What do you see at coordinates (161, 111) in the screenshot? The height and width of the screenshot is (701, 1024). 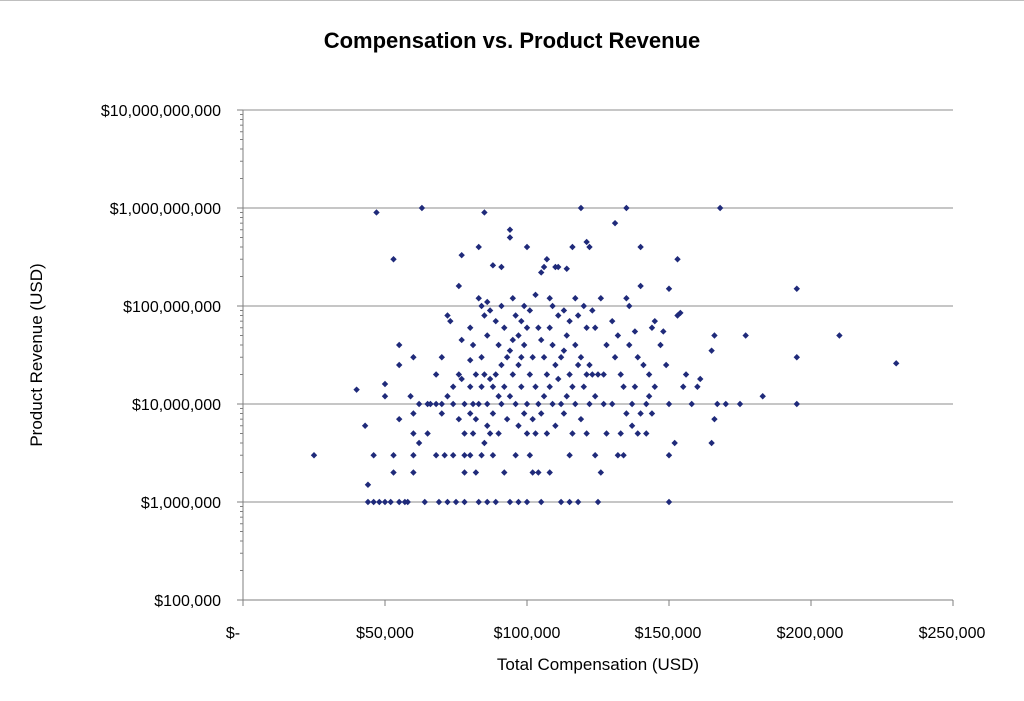 I see `y-tick-label: $10,000,000,000` at bounding box center [161, 111].